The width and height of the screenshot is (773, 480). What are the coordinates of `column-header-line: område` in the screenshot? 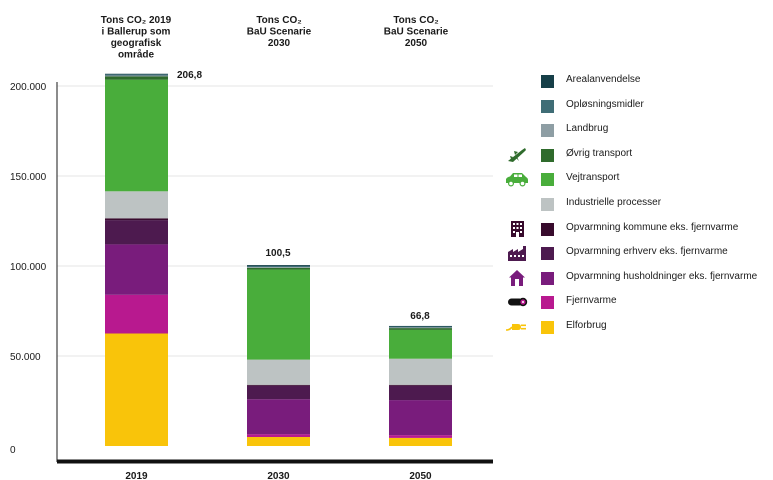 It's located at (136, 55).